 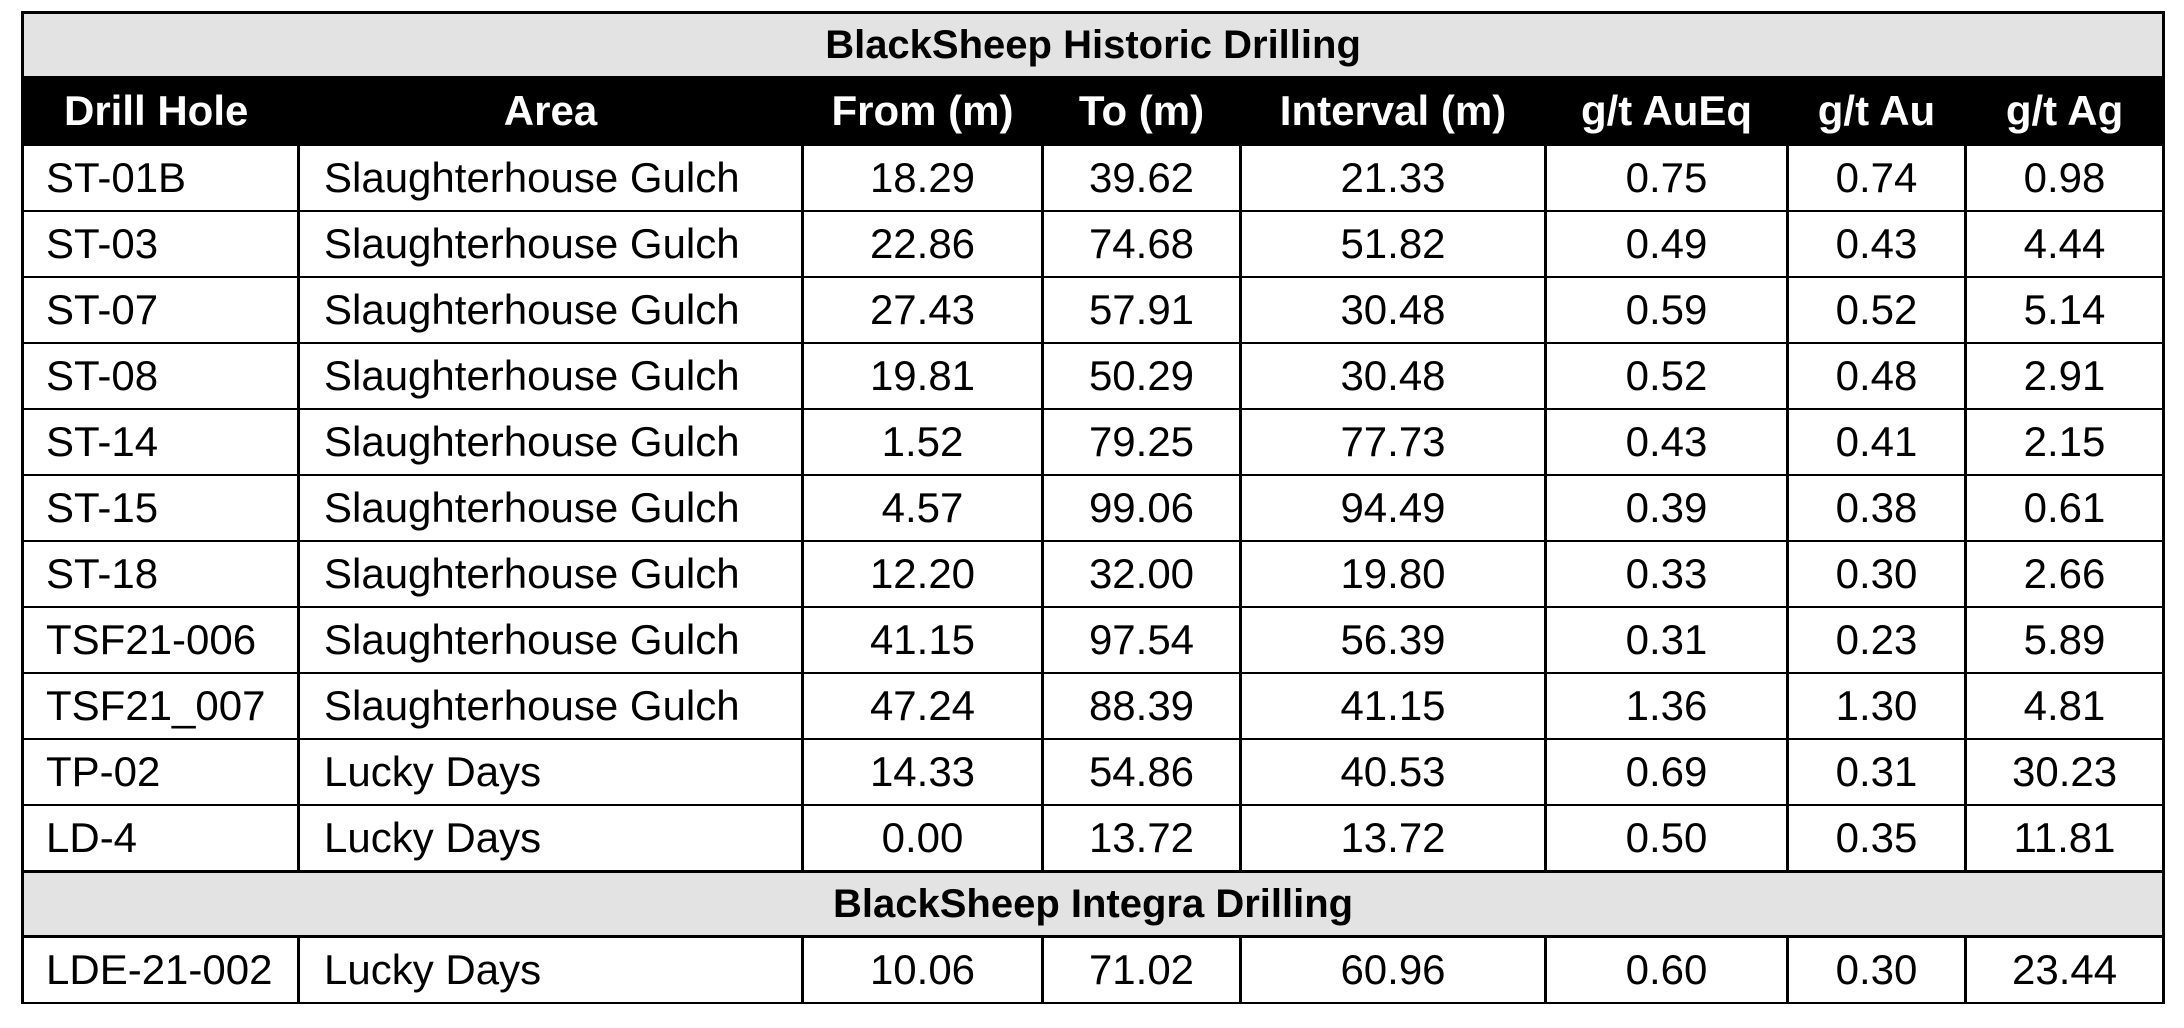 What do you see at coordinates (922, 177) in the screenshot?
I see `cell-from: 18.29` at bounding box center [922, 177].